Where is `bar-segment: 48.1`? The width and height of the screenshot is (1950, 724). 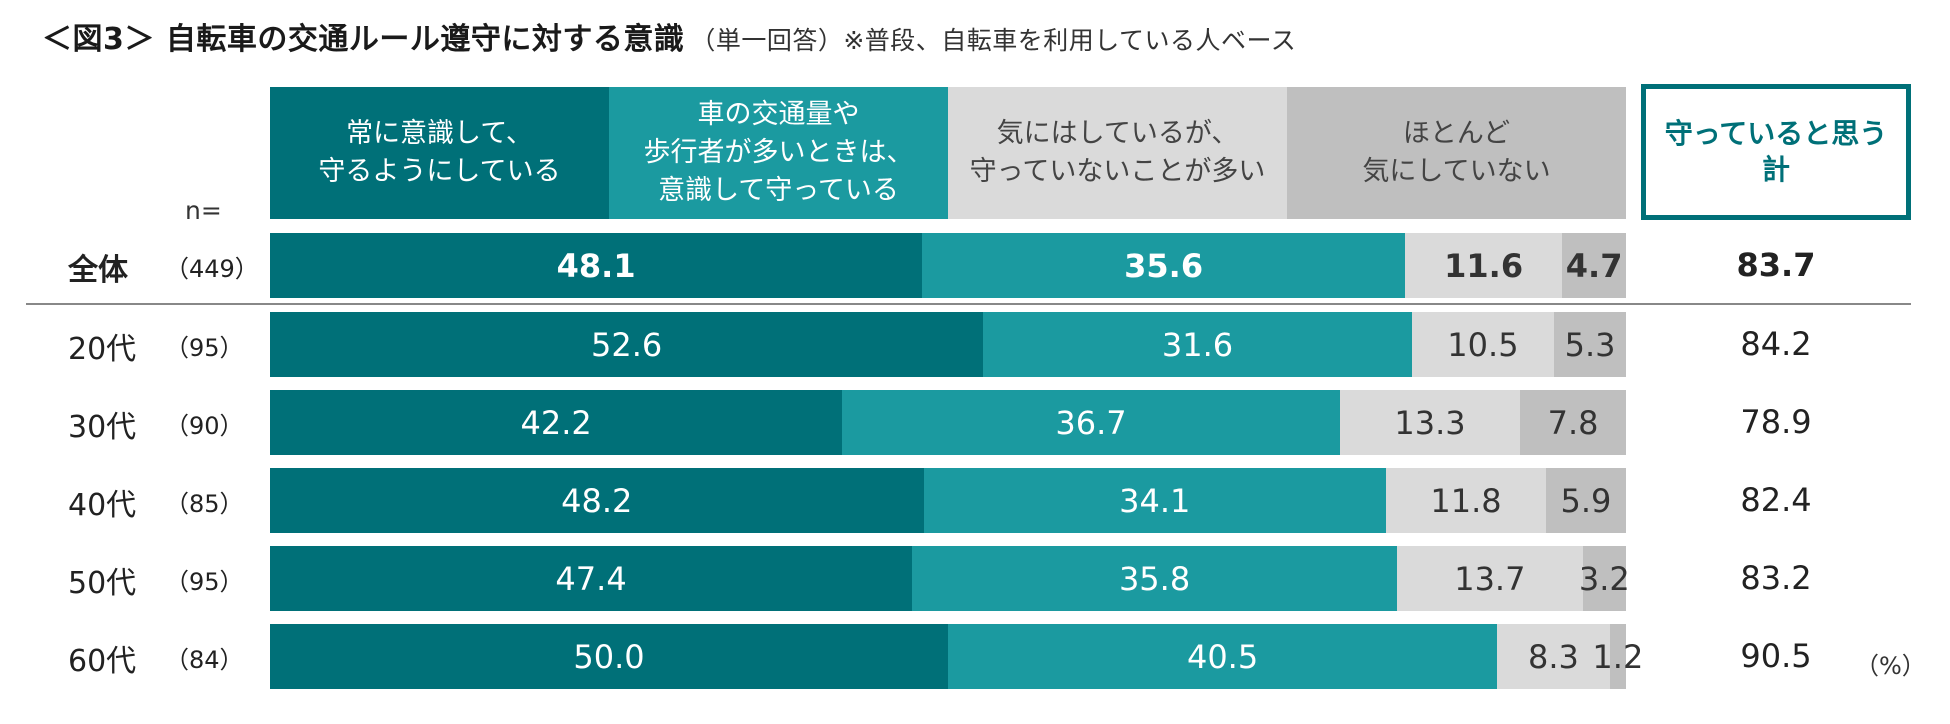 bar-segment: 48.1 is located at coordinates (596, 265).